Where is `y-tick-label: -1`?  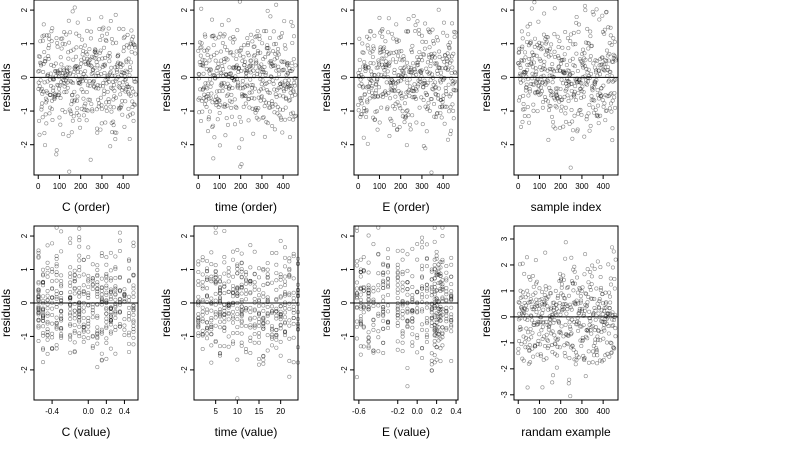 y-tick-label: -1 is located at coordinates (184, 336).